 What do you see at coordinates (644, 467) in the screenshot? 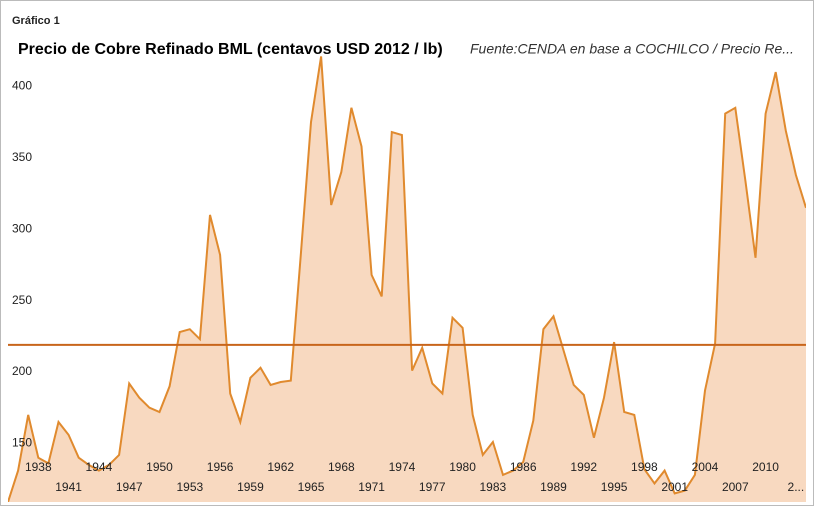
I see `x-tick-label: 1998` at bounding box center [644, 467].